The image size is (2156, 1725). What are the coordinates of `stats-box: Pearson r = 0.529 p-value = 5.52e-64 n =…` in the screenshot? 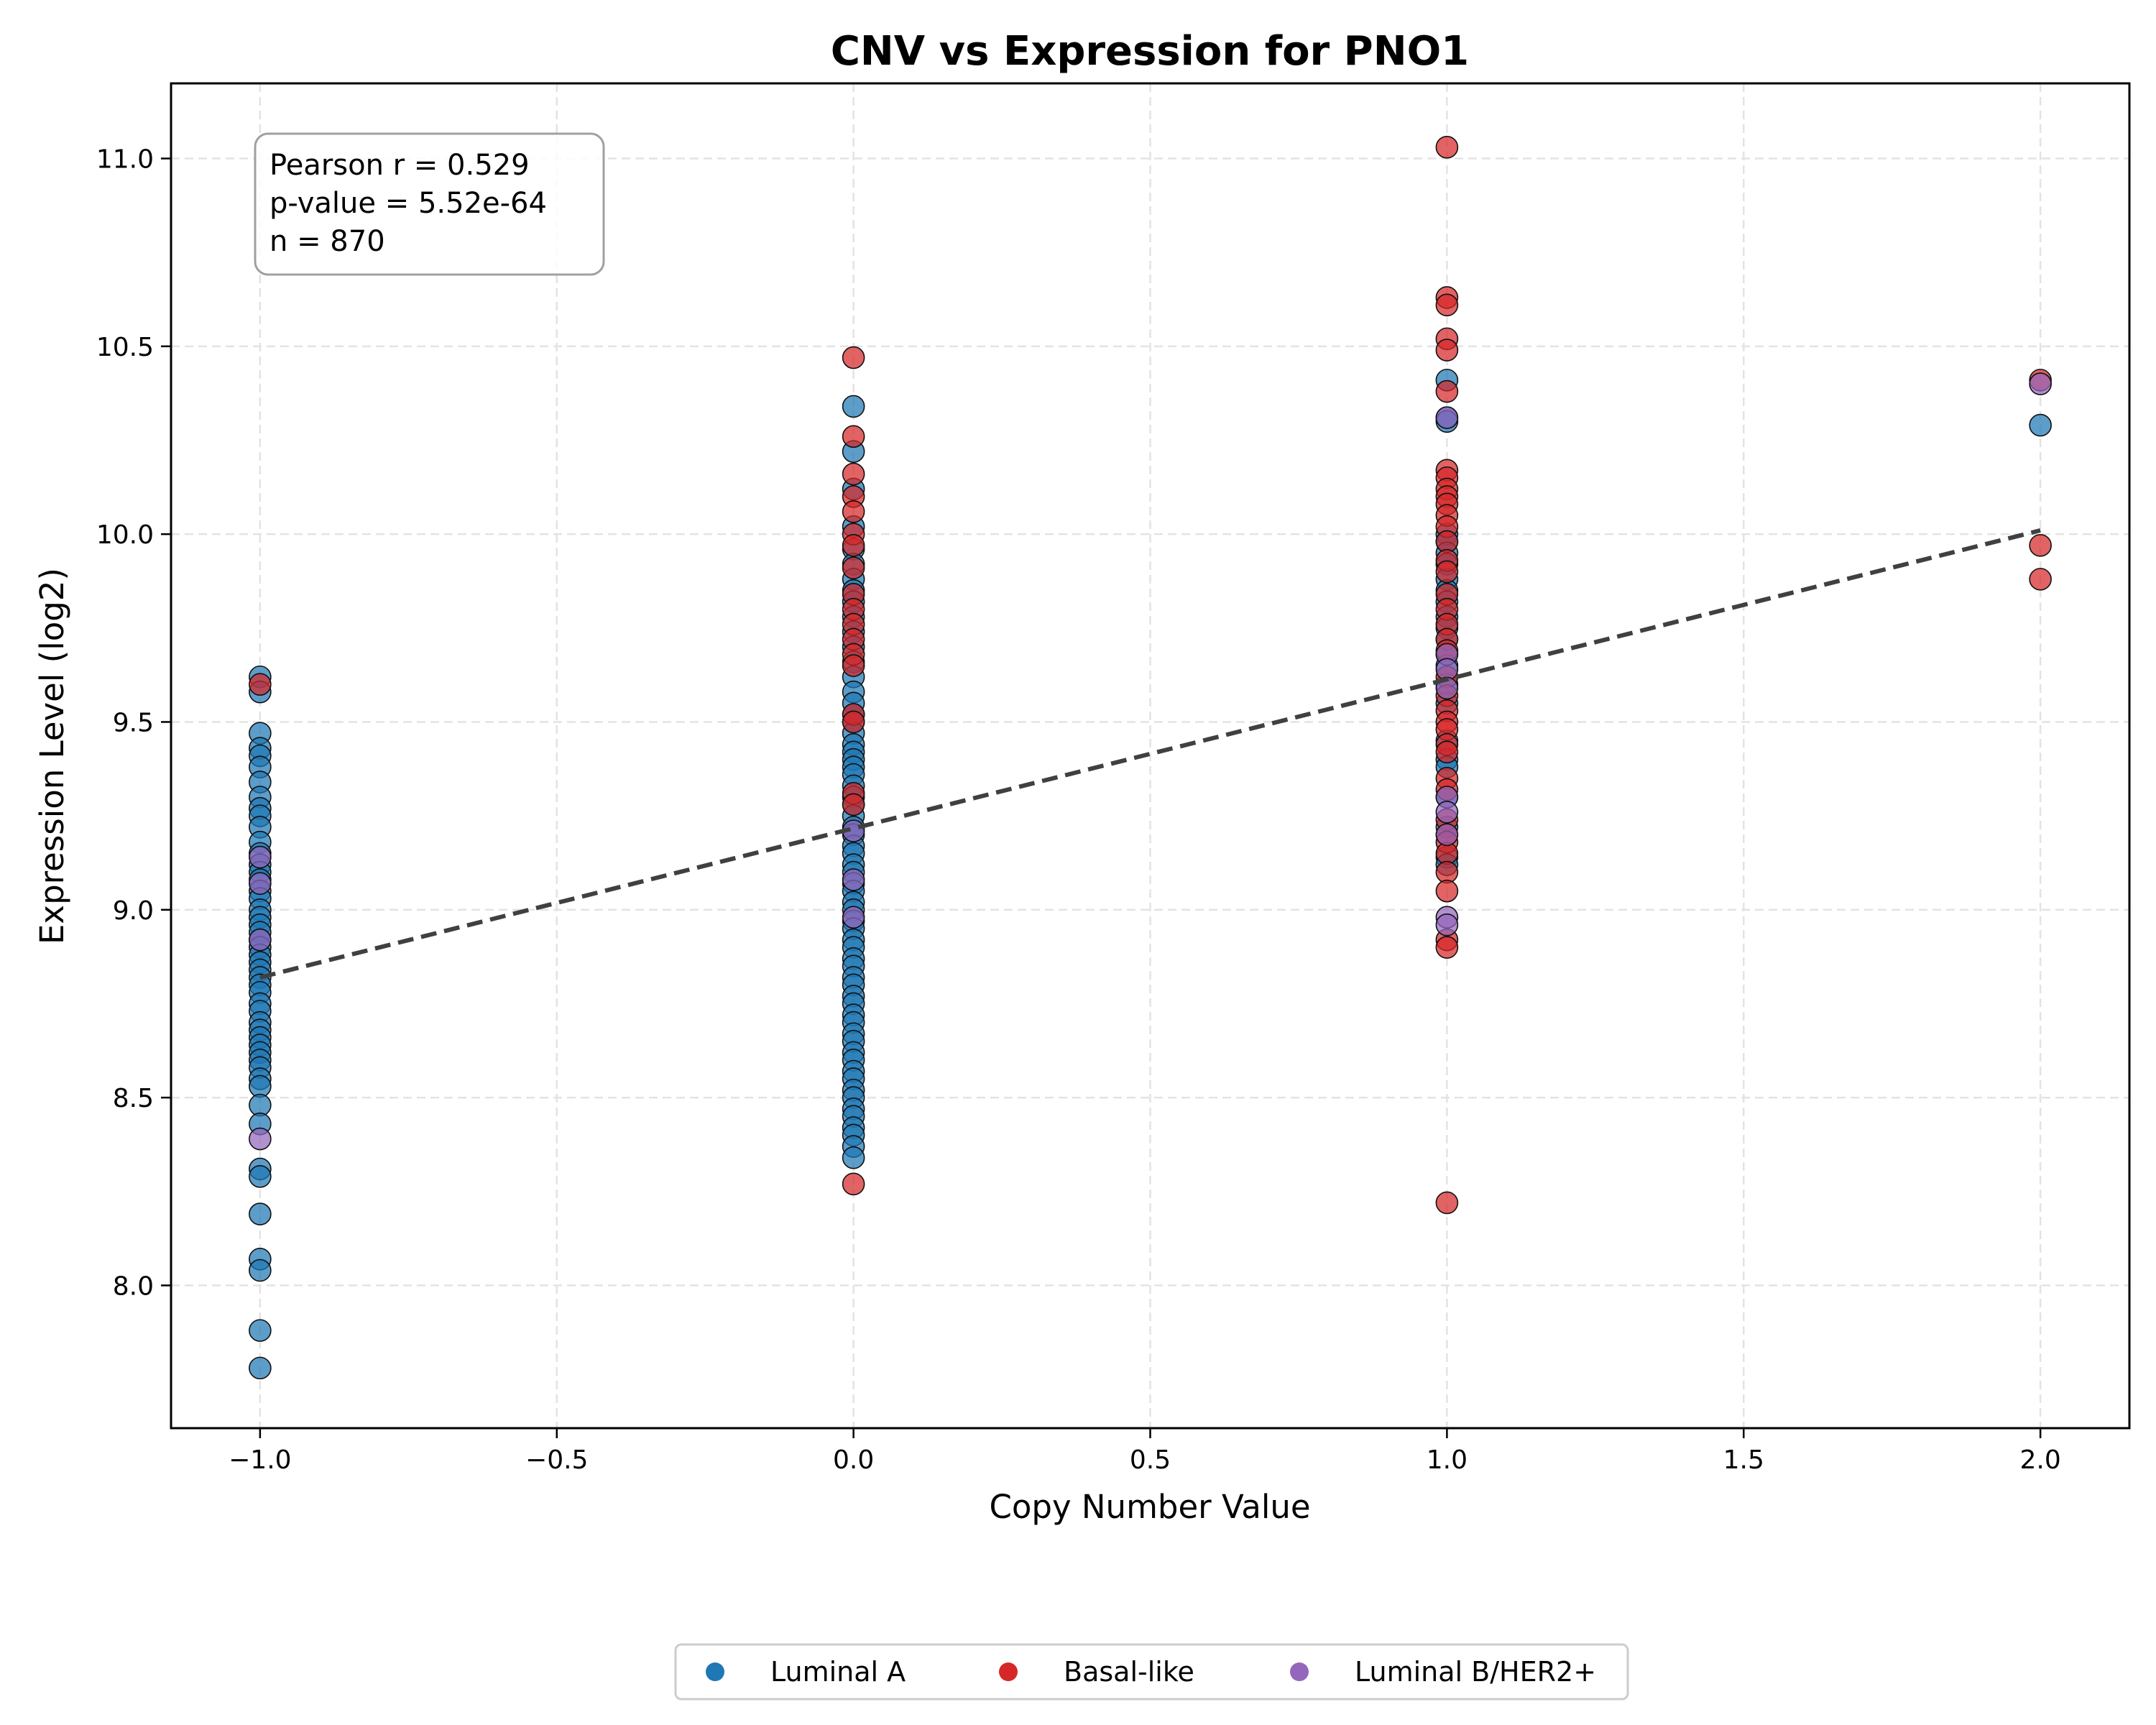 It's located at (429, 204).